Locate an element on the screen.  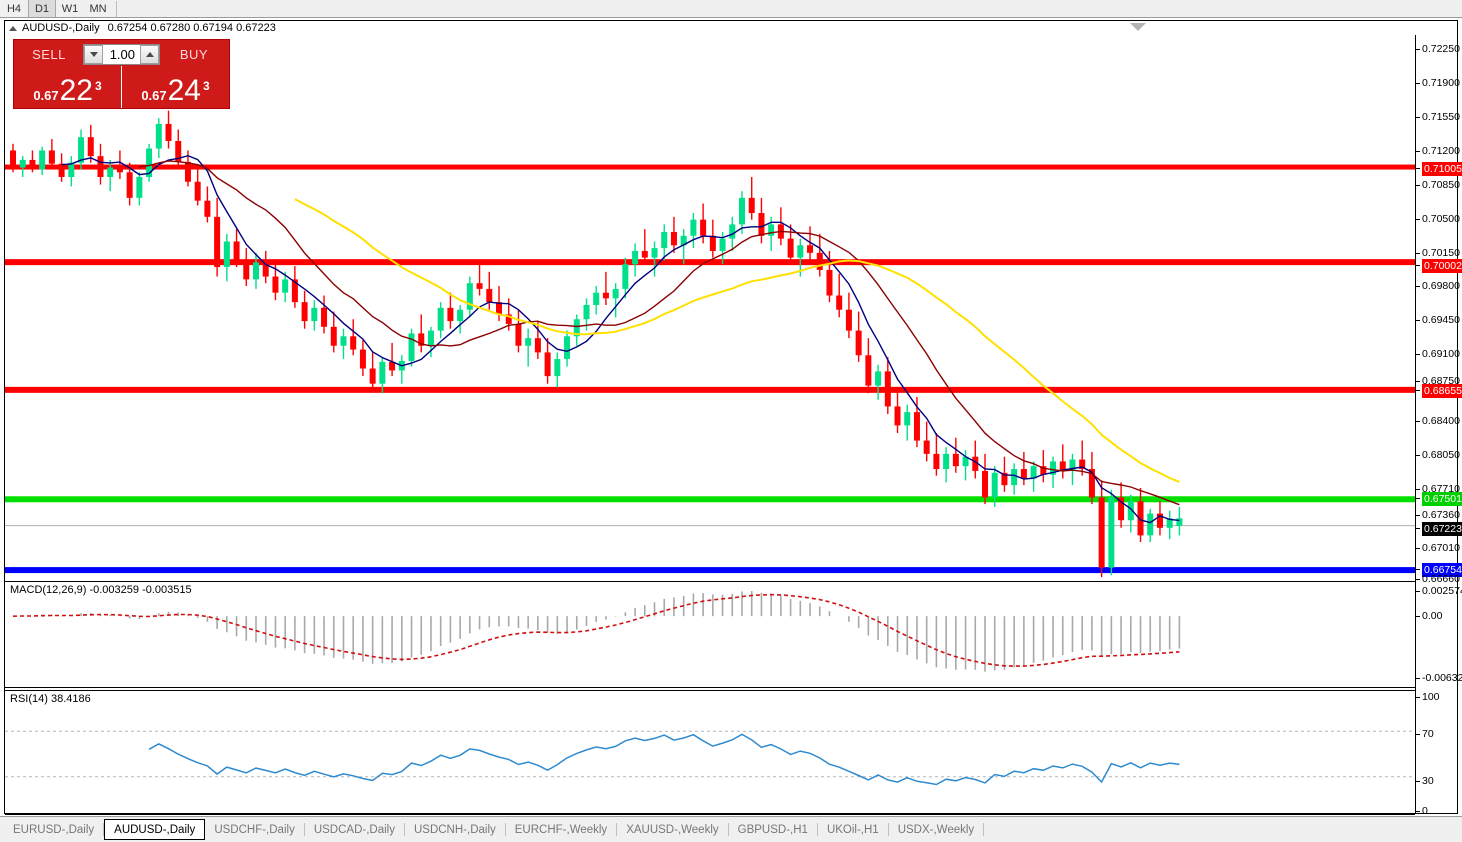
price-tick-0.70500: 0.70500 is located at coordinates (1438, 219).